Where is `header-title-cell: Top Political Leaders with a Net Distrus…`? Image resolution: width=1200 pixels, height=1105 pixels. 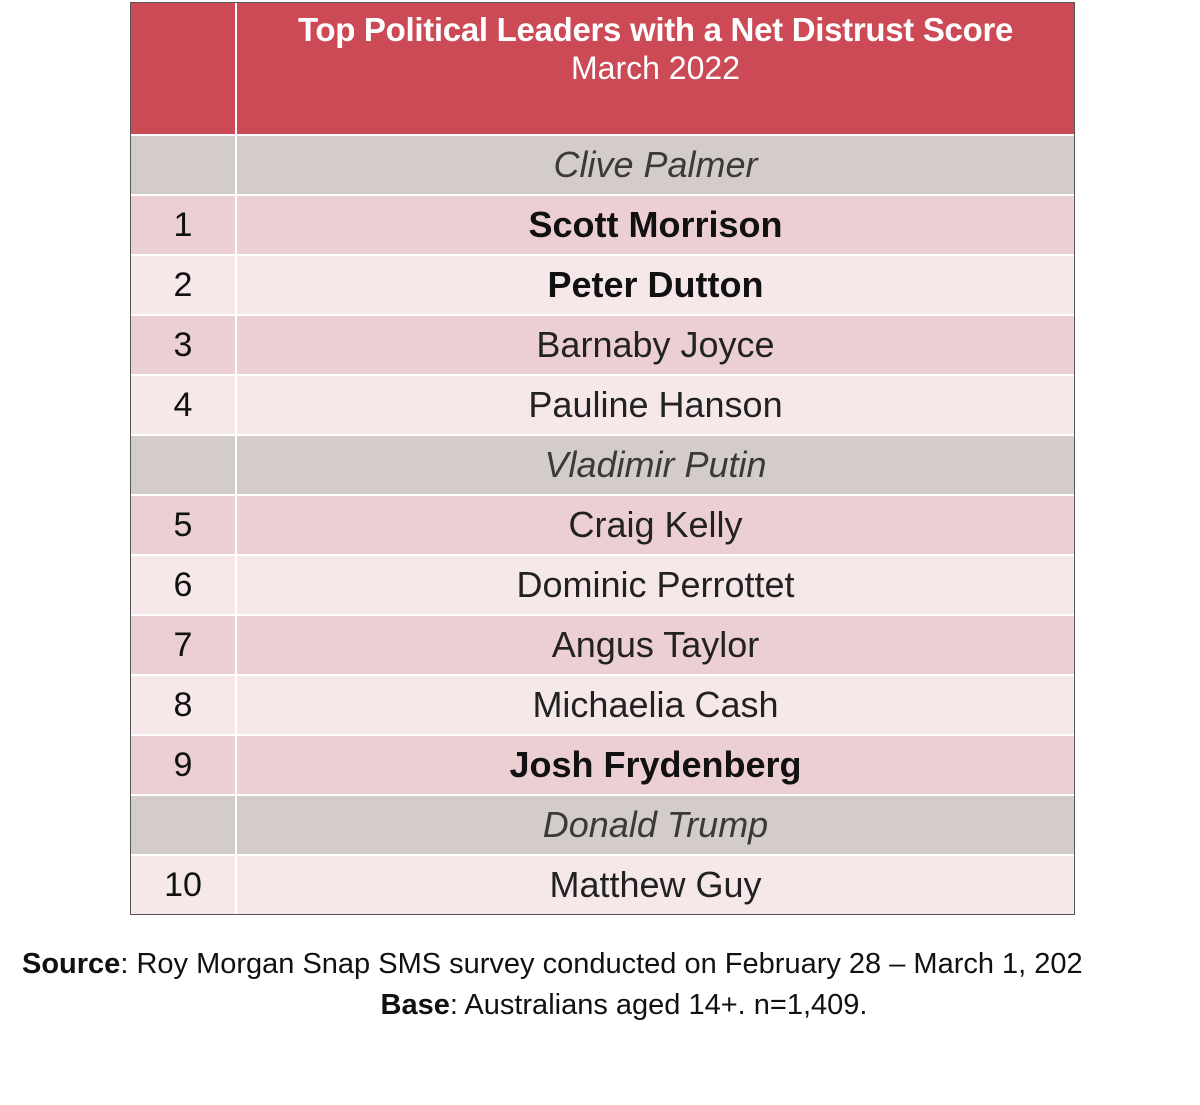
header-title-cell: Top Political Leaders with a Net Distrus… is located at coordinates (655, 68).